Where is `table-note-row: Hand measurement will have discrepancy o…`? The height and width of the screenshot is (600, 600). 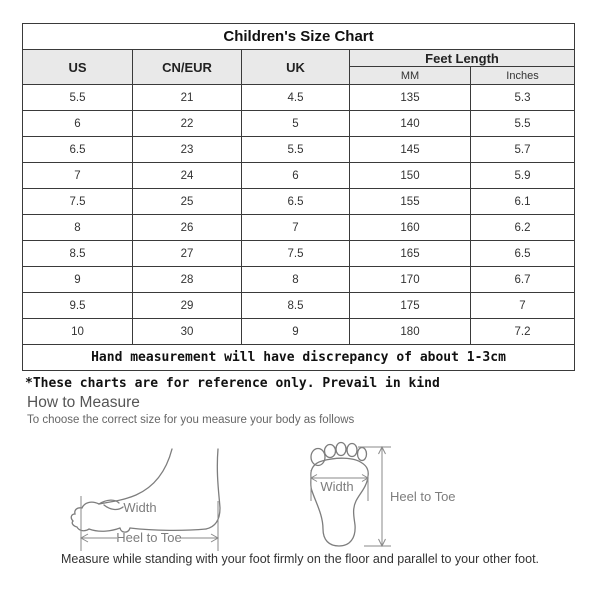
table-note-row: Hand measurement will have discrepancy o… is located at coordinates (298, 357).